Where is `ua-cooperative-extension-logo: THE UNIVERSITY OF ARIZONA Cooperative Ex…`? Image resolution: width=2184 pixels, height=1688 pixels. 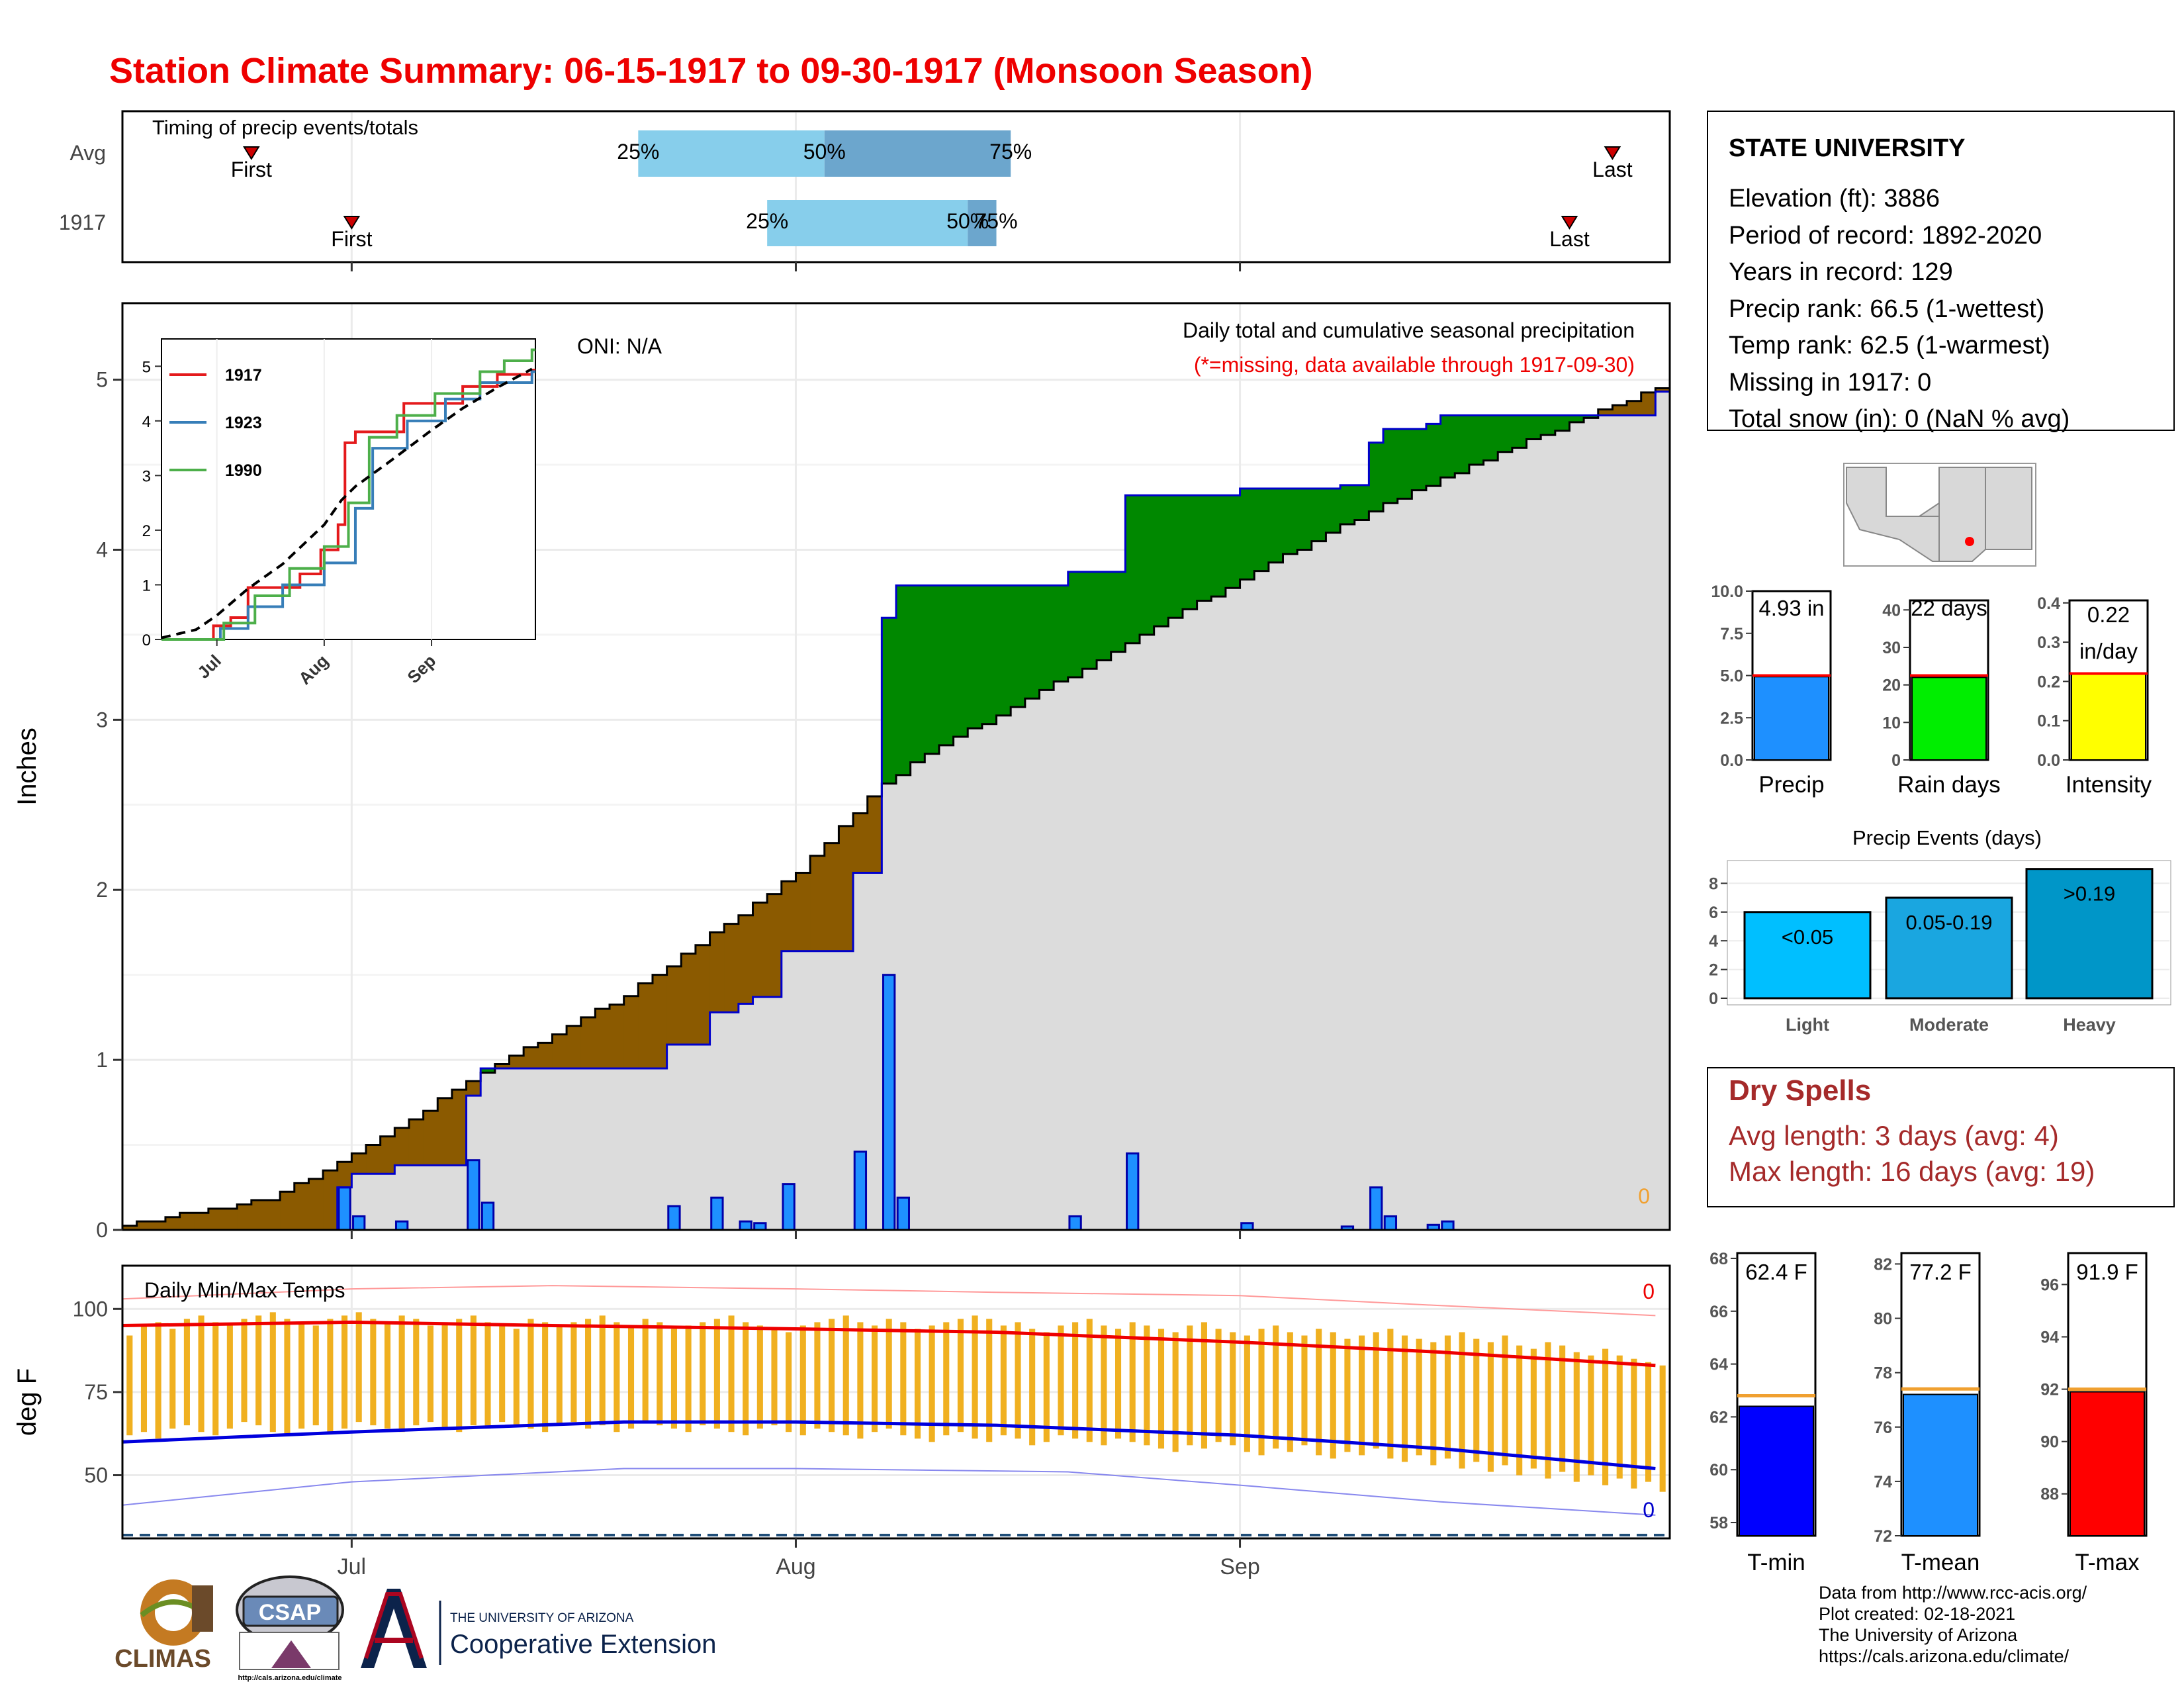 ua-cooperative-extension-logo: THE UNIVERSITY OF ARIZONA Cooperative Ex… is located at coordinates (538, 1628).